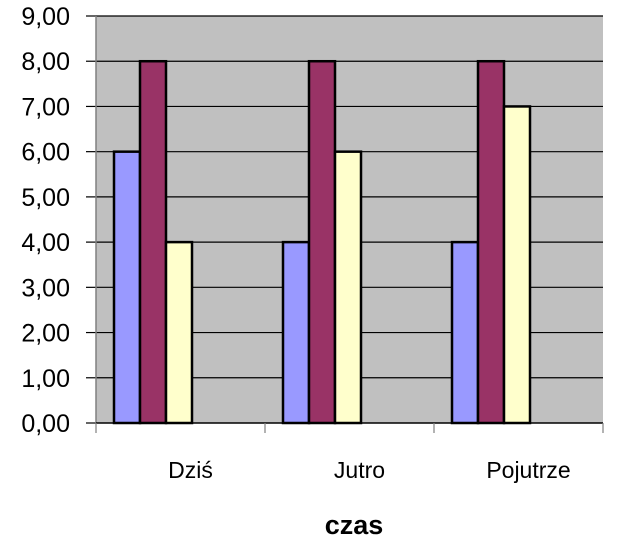 Image resolution: width=629 pixels, height=547 pixels. Describe the element at coordinates (127, 287) in the screenshot. I see `bar-dziś-series-1` at that location.